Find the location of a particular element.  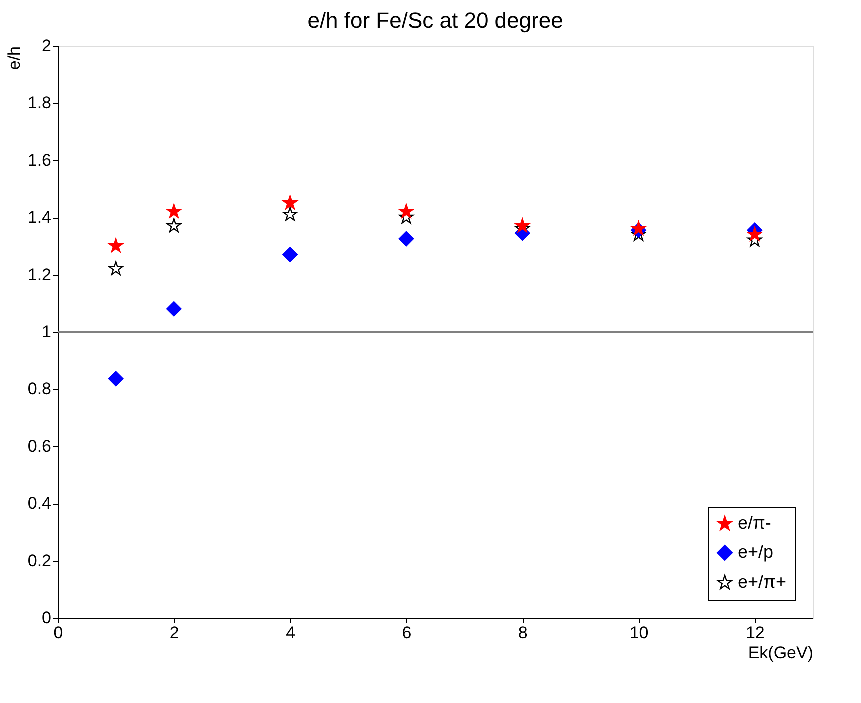

y-tick-label: 0.4 is located at coordinates (40, 504).